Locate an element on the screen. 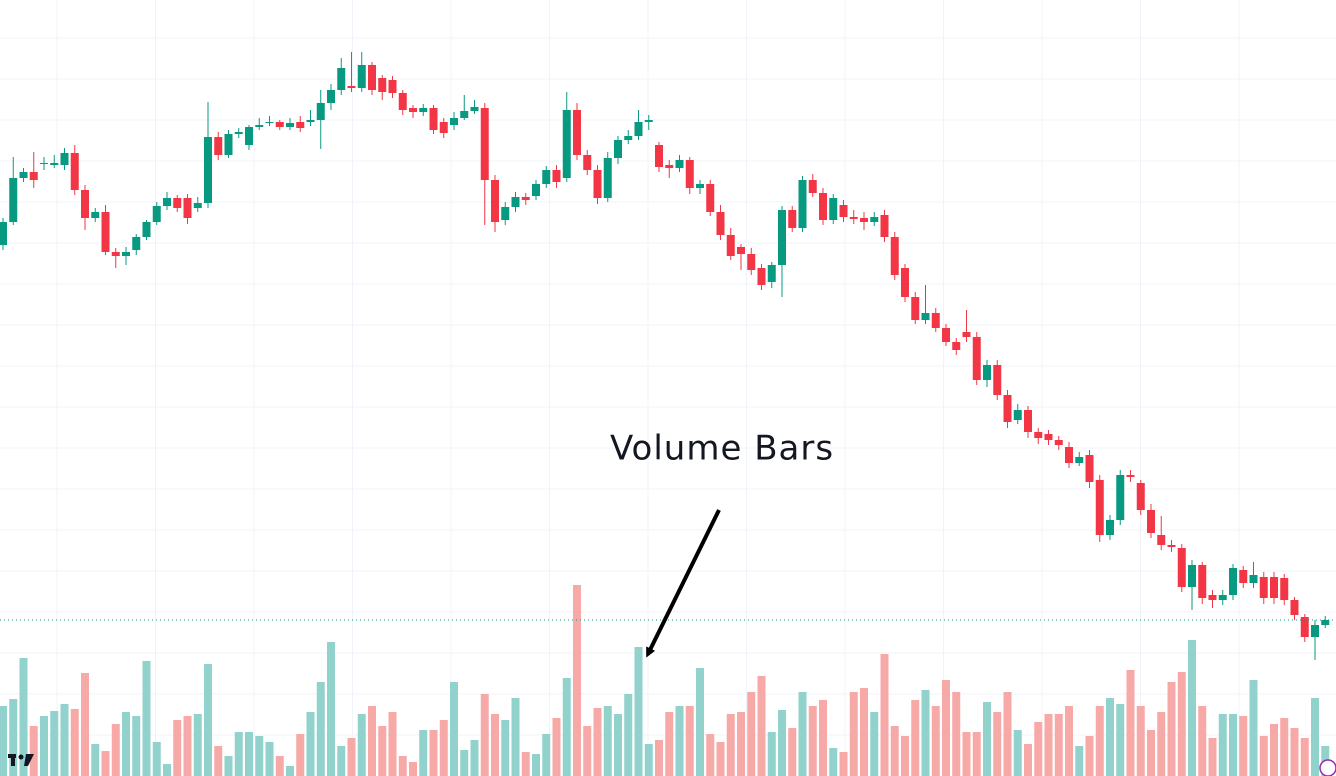 The image size is (1336, 776). replay-icon is located at coordinates (1327, 767).